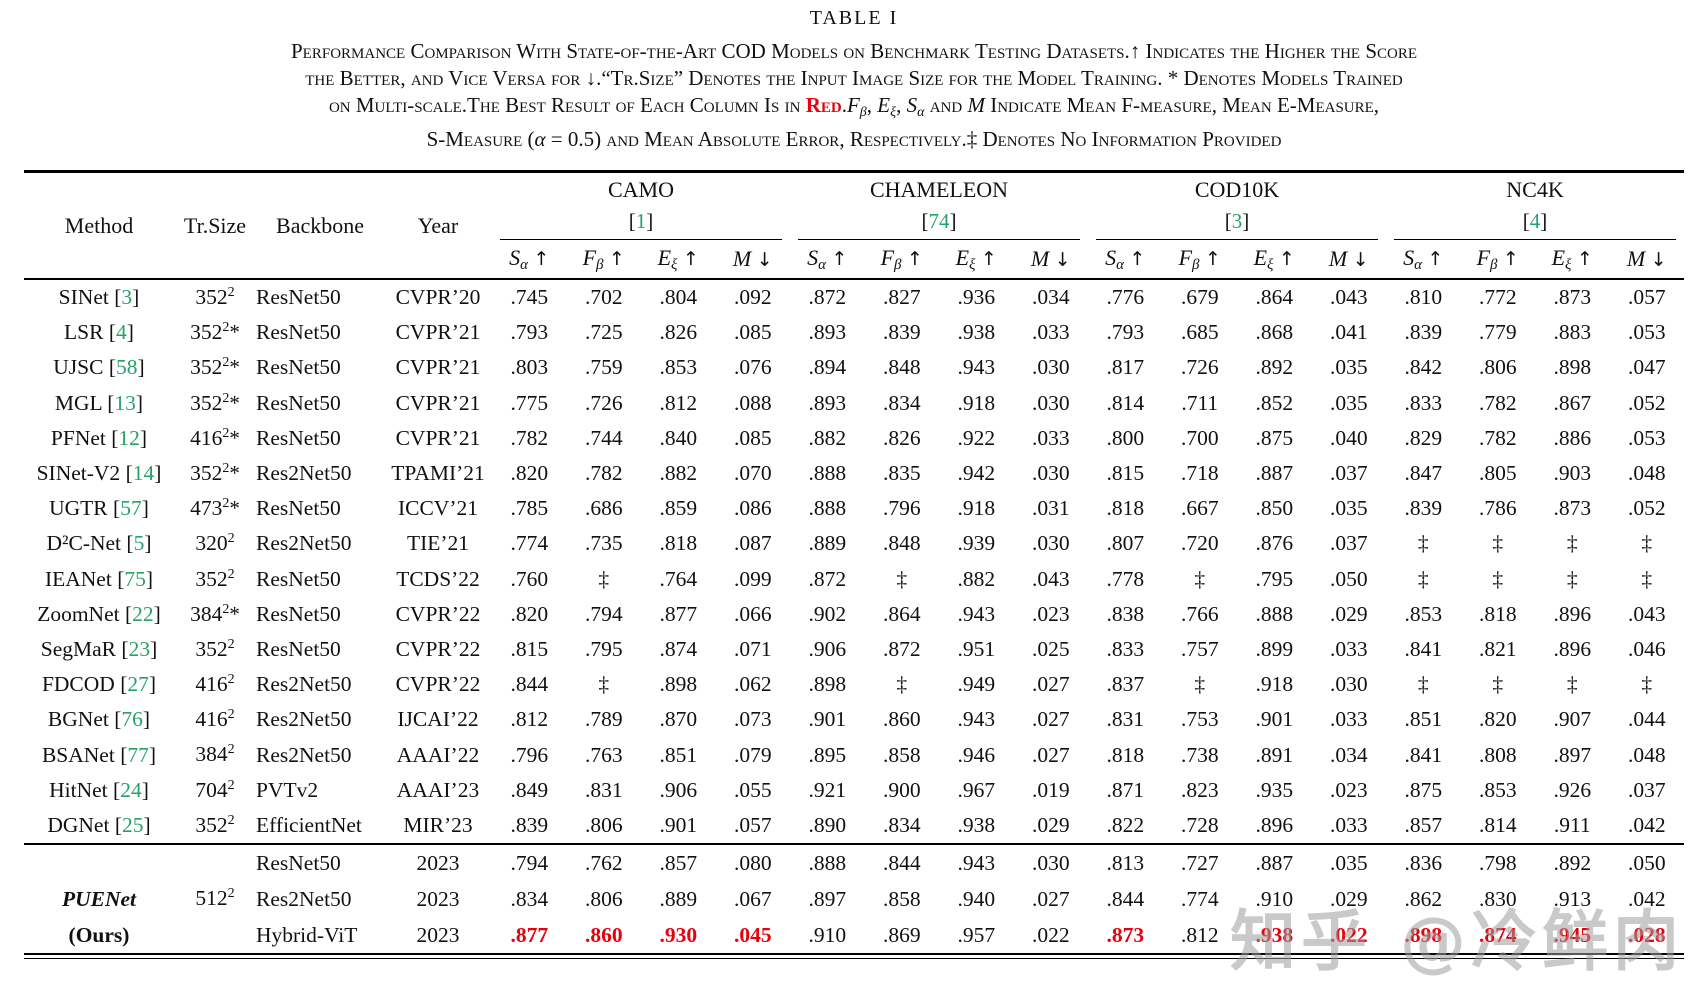  Describe the element at coordinates (1274, 508) in the screenshot. I see `metric-value: .850` at that location.